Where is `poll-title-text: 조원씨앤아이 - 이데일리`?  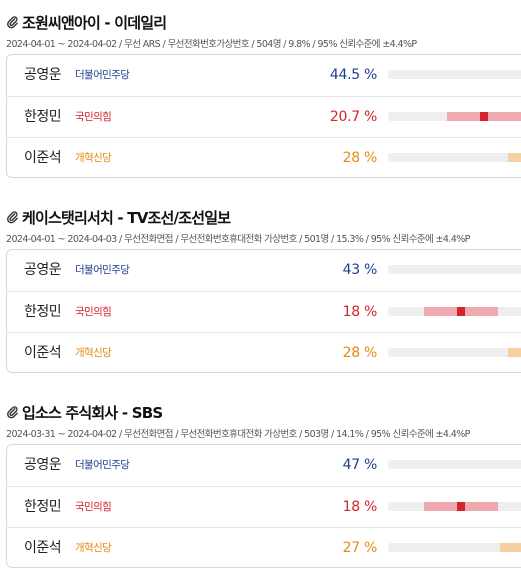
poll-title-text: 조원씨앤아이 - 이데일리 is located at coordinates (94, 22).